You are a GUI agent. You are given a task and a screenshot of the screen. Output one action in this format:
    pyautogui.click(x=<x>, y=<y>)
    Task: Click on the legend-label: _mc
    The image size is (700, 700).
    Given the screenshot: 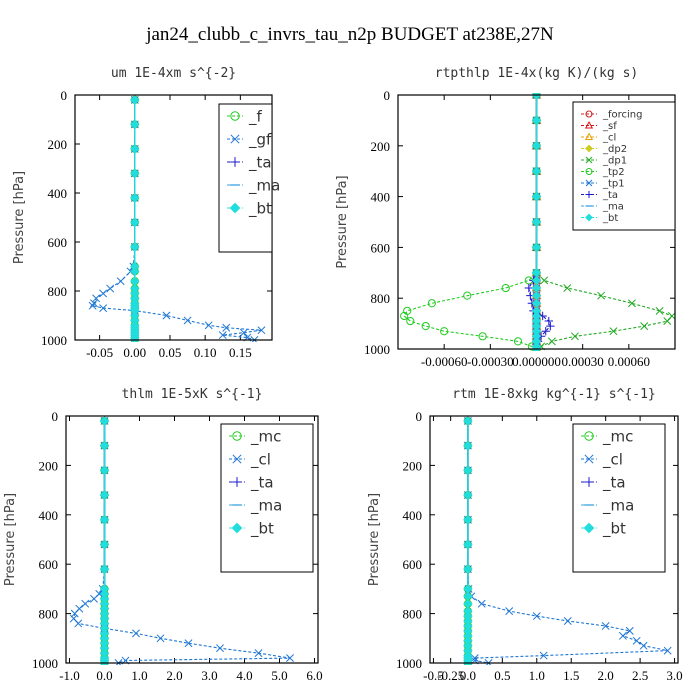 What is the action you would take?
    pyautogui.click(x=617, y=436)
    